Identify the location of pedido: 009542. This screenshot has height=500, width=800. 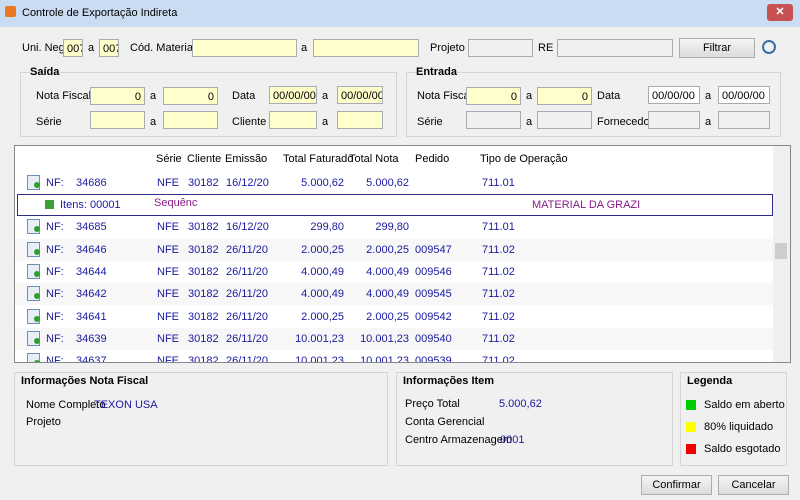
(433, 316).